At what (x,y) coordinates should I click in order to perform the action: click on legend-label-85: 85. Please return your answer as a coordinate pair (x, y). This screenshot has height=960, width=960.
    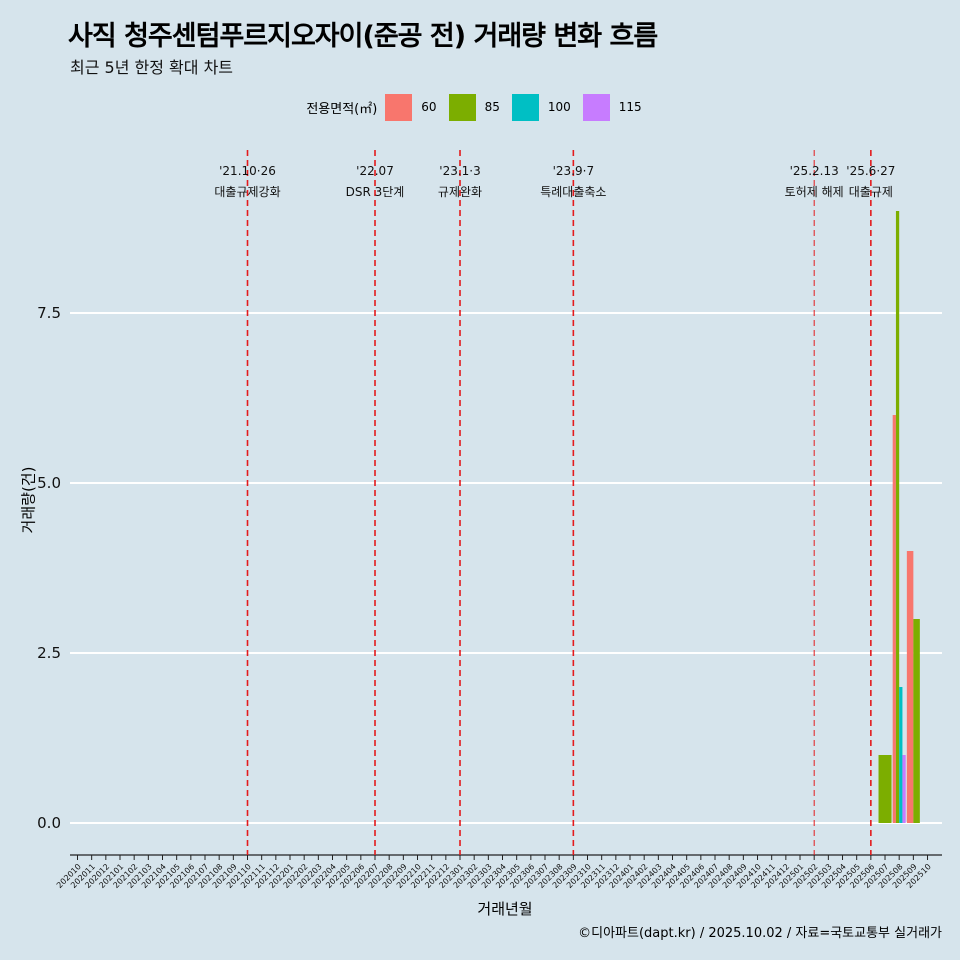
    Looking at the image, I should click on (492, 107).